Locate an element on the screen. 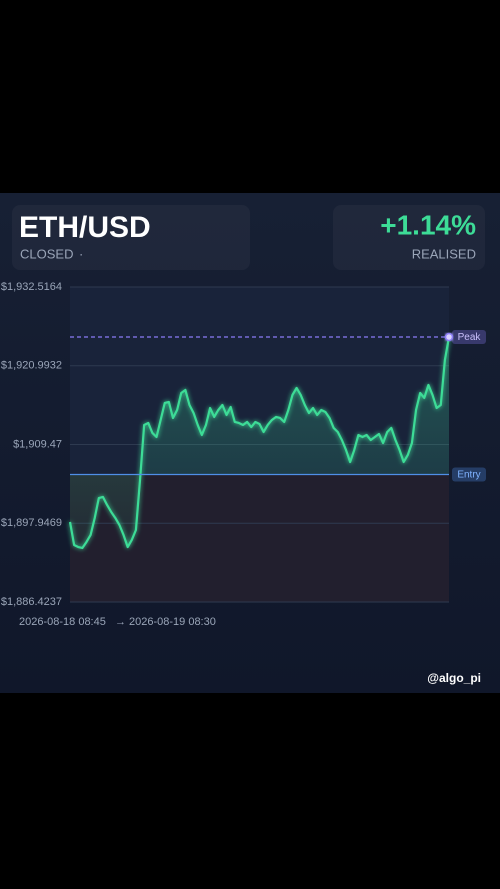  reference-label: Peak is located at coordinates (470, 337).